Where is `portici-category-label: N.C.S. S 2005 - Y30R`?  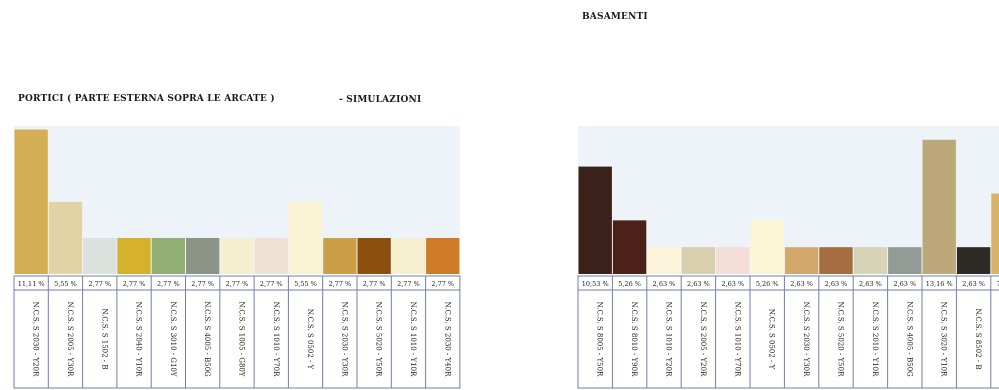 portici-category-label: N.C.S. S 2005 - Y30R is located at coordinates (70, 339).